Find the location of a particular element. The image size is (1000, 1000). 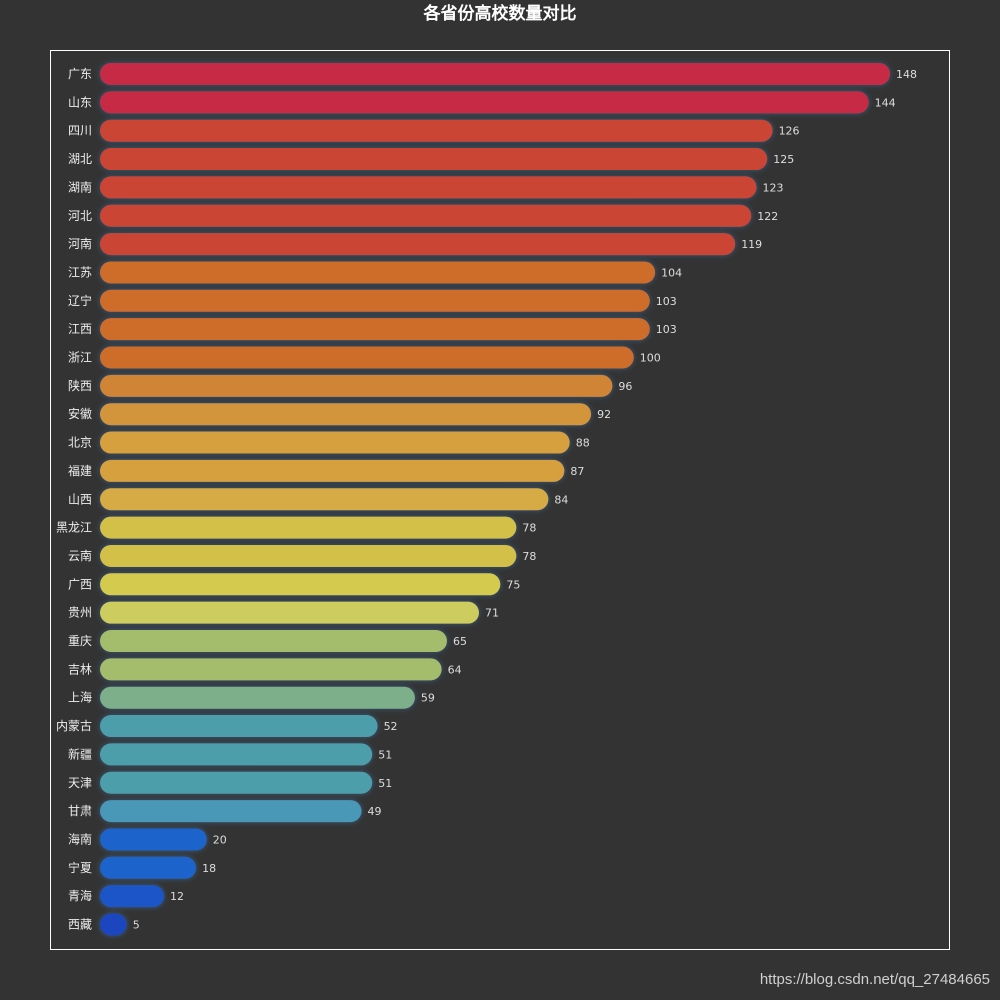

category-label: 安徽 is located at coordinates (80, 413).